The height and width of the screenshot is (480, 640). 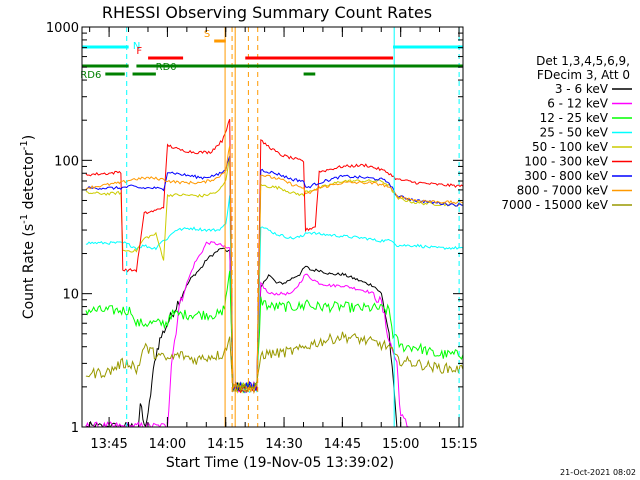 What do you see at coordinates (62, 28) in the screenshot?
I see `y-tick-label-3: 1000` at bounding box center [62, 28].